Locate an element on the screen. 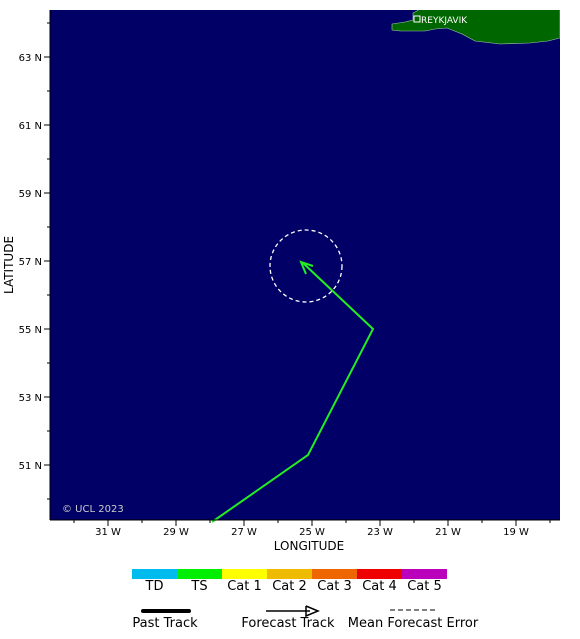  lat-tick-label: 59 N is located at coordinates (30, 194).